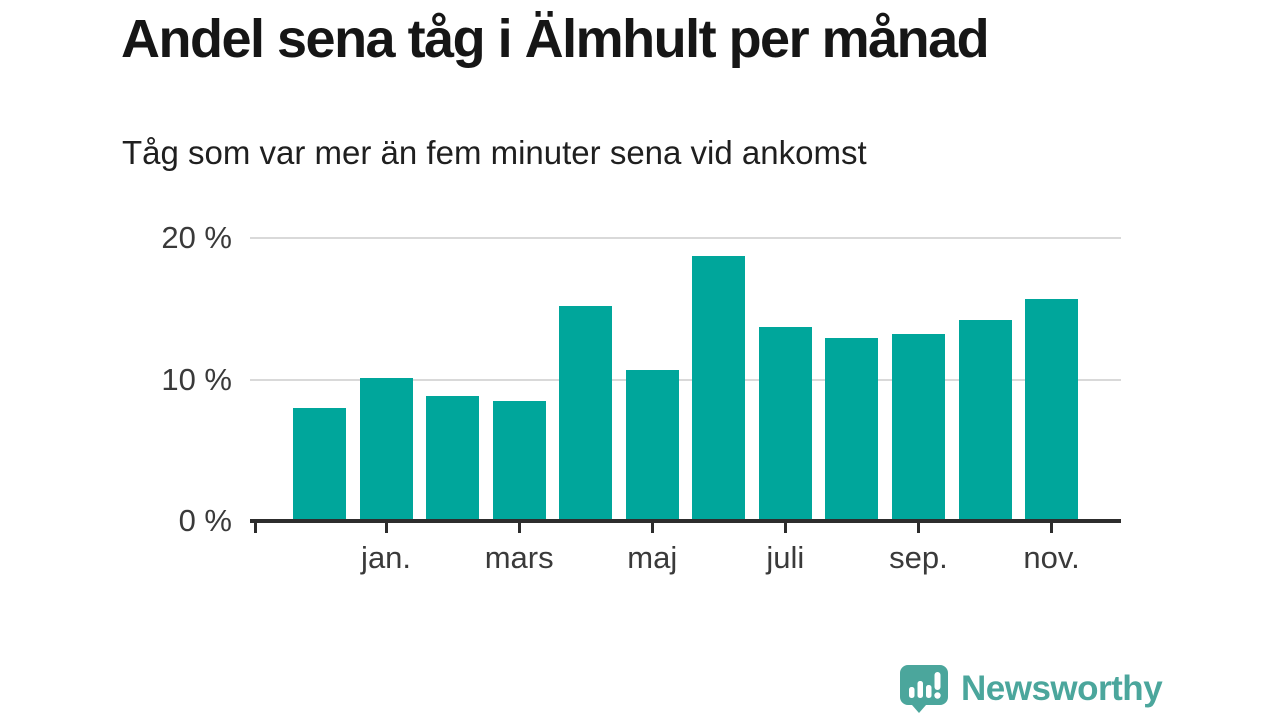  What do you see at coordinates (519, 460) in the screenshot?
I see `bar-mars` at bounding box center [519, 460].